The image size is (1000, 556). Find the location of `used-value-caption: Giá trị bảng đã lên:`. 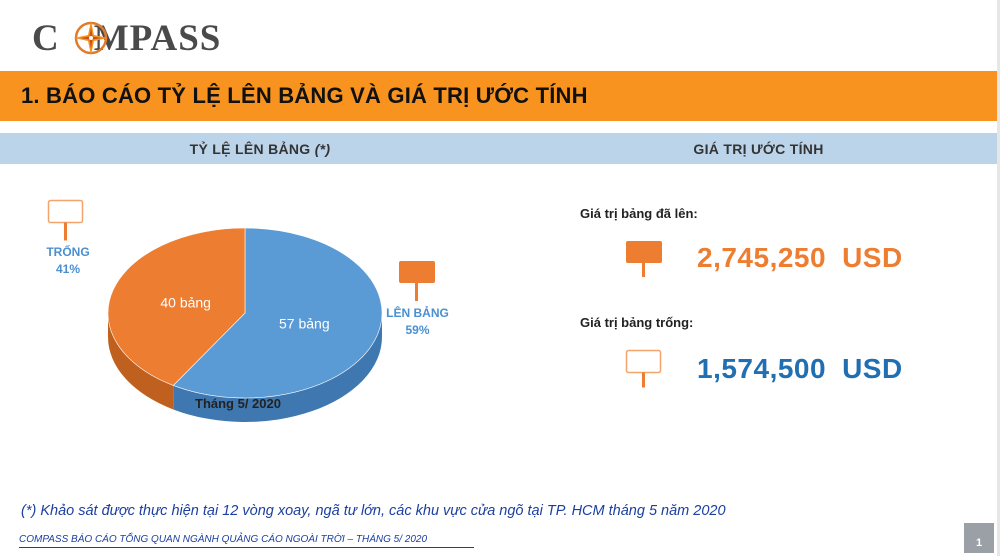

used-value-caption: Giá trị bảng đã lên: is located at coordinates (639, 213).